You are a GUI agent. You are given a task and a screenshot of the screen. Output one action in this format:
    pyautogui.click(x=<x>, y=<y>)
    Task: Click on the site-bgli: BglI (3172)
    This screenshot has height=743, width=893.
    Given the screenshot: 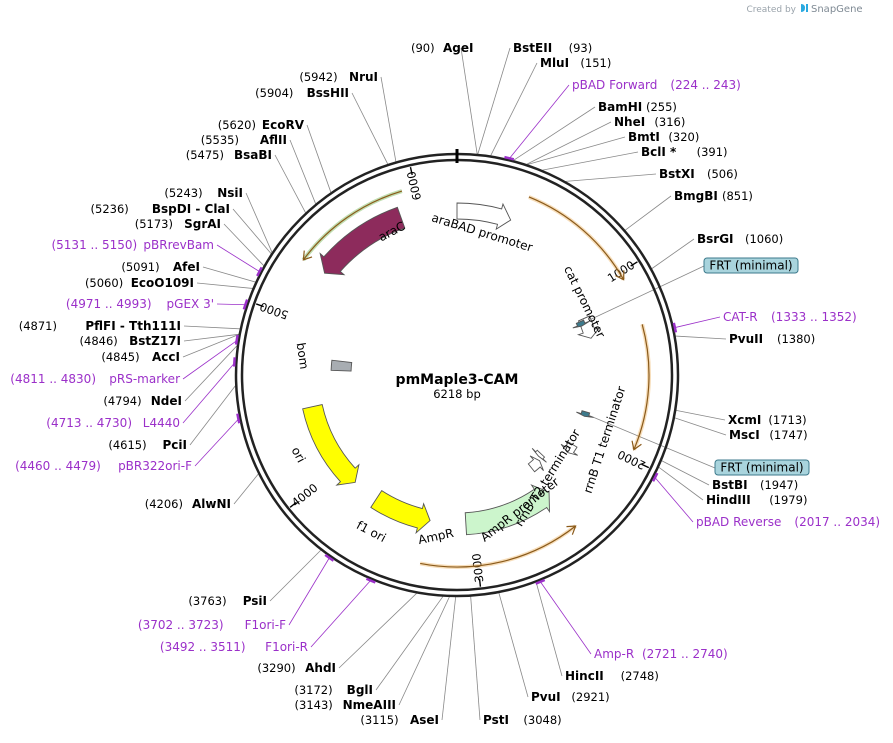 What is the action you would take?
    pyautogui.click(x=333, y=690)
    